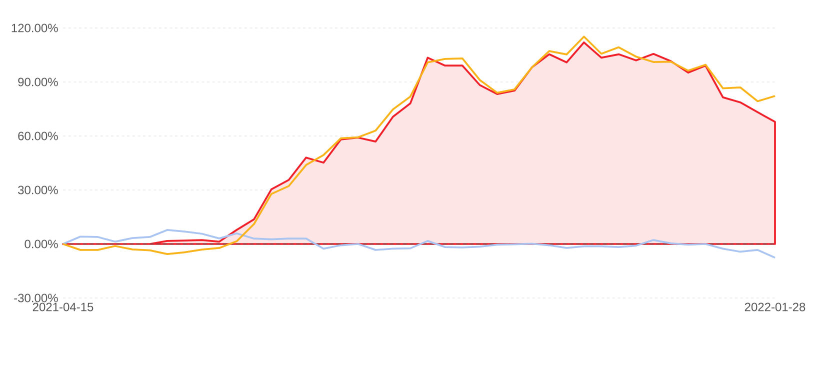 The height and width of the screenshot is (365, 813). Describe the element at coordinates (63, 307) in the screenshot. I see `x-tick-label: 2021-04-15` at that location.